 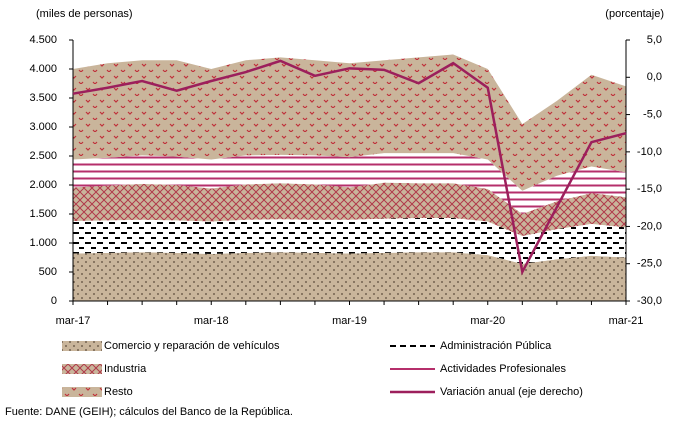 I want to click on legend-label: Comercio y reparación de vehículos, so click(x=192, y=346).